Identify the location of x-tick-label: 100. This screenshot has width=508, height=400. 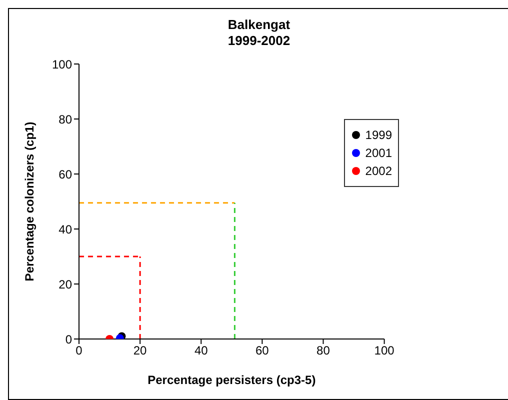
(384, 351).